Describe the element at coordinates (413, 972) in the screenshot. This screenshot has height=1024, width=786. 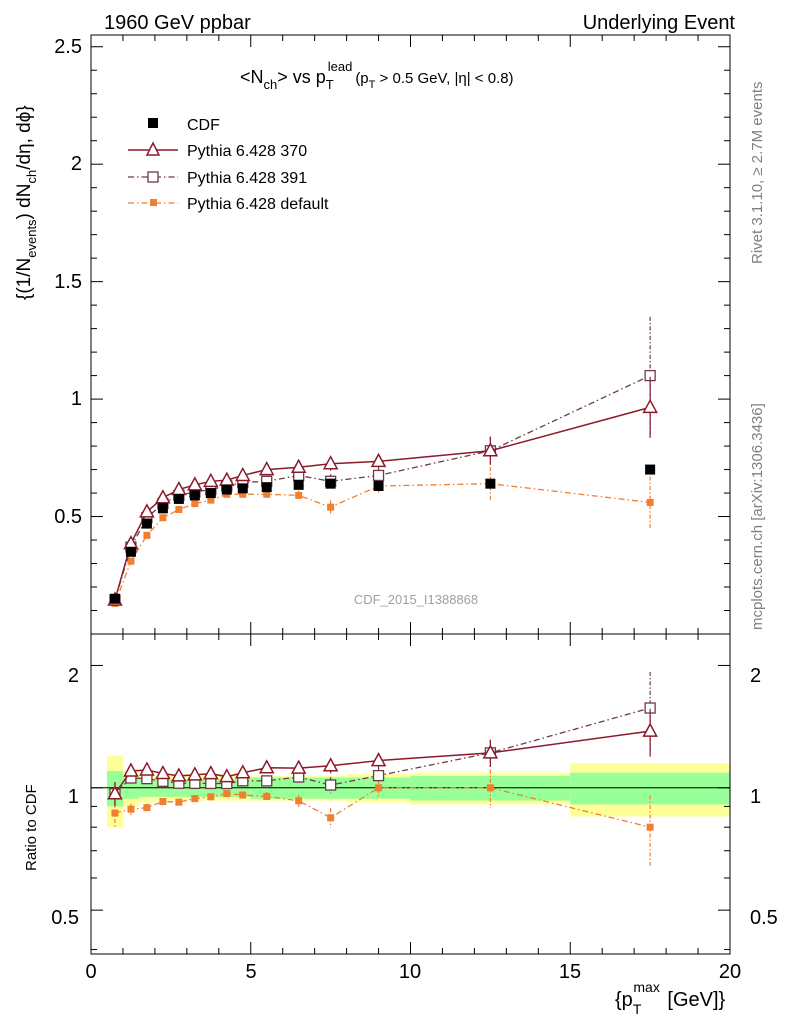
I see `x-tick-labels: 0 5 10 15 20` at that location.